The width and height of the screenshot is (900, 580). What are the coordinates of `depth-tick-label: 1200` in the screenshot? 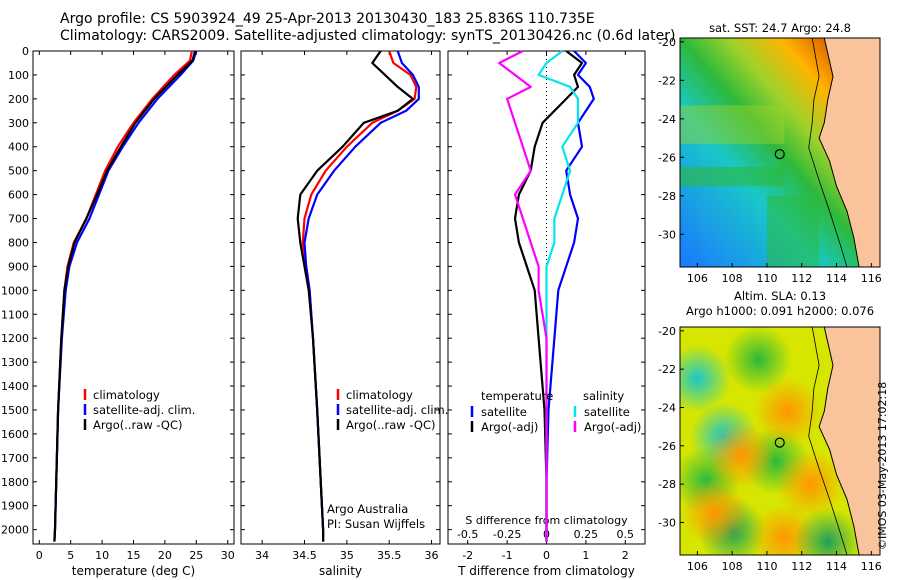 It's located at (15, 338).